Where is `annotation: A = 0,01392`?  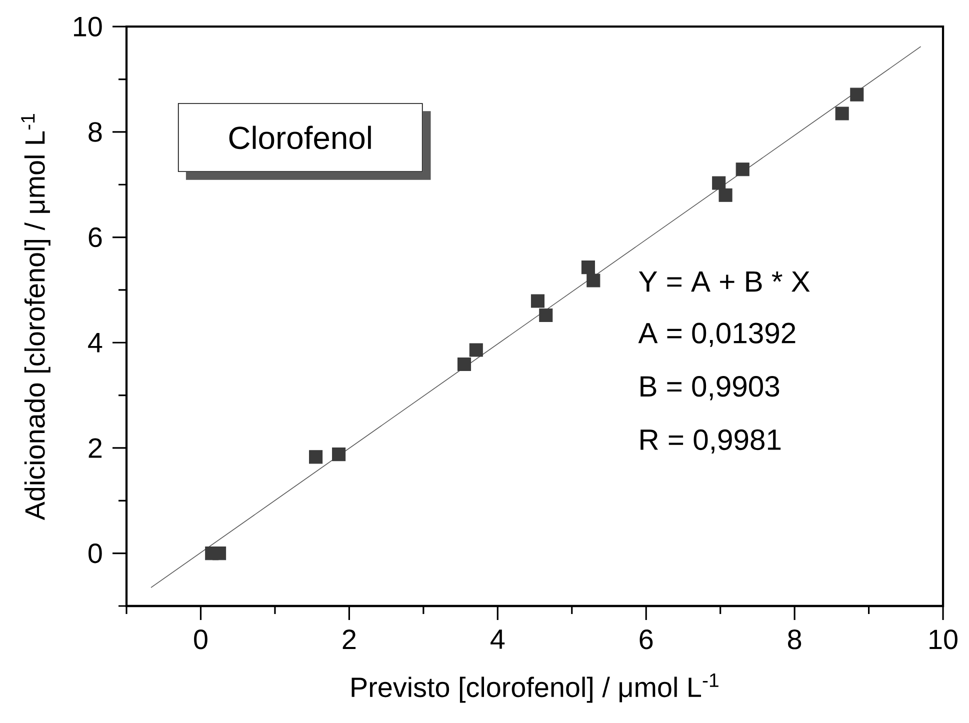 annotation: A = 0,01392 is located at coordinates (717, 334).